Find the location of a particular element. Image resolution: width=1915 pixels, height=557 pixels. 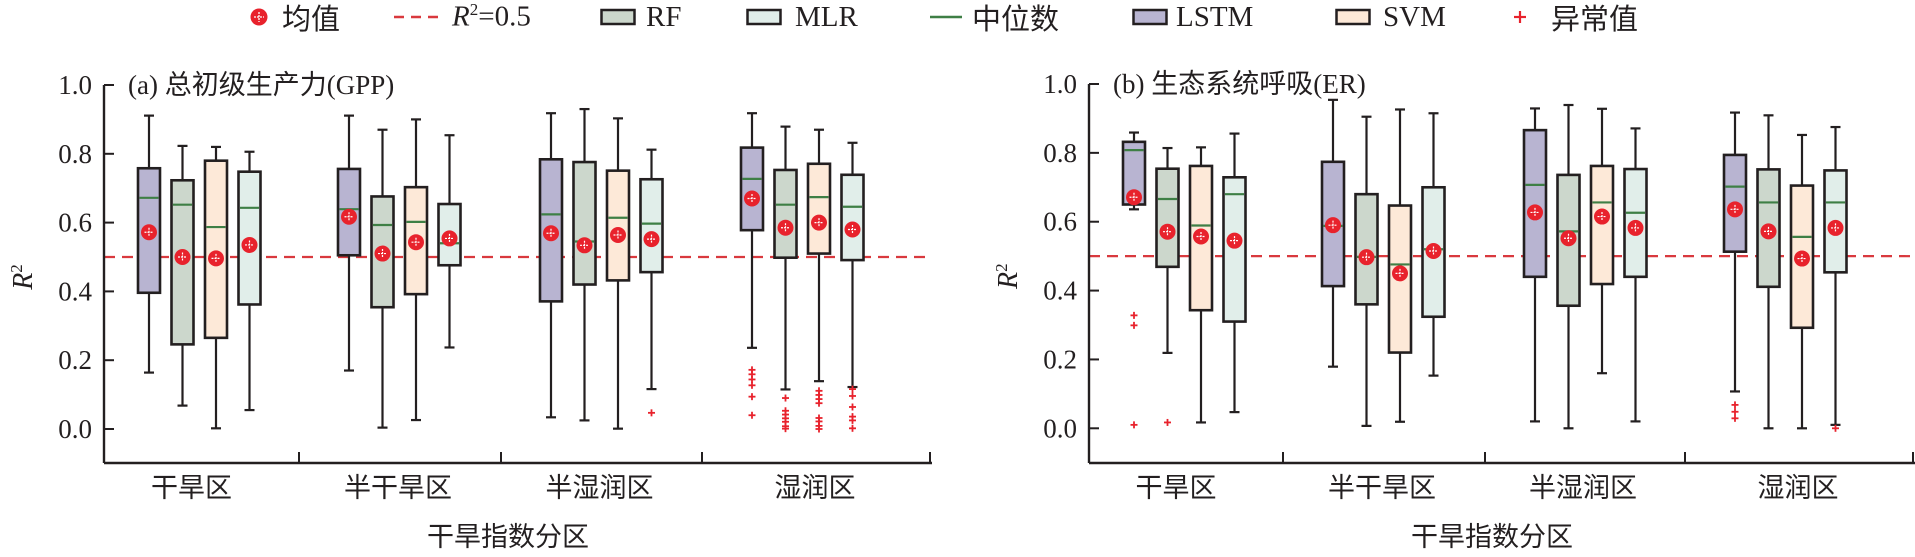

legend-item-rf: RF is located at coordinates (640, 17).